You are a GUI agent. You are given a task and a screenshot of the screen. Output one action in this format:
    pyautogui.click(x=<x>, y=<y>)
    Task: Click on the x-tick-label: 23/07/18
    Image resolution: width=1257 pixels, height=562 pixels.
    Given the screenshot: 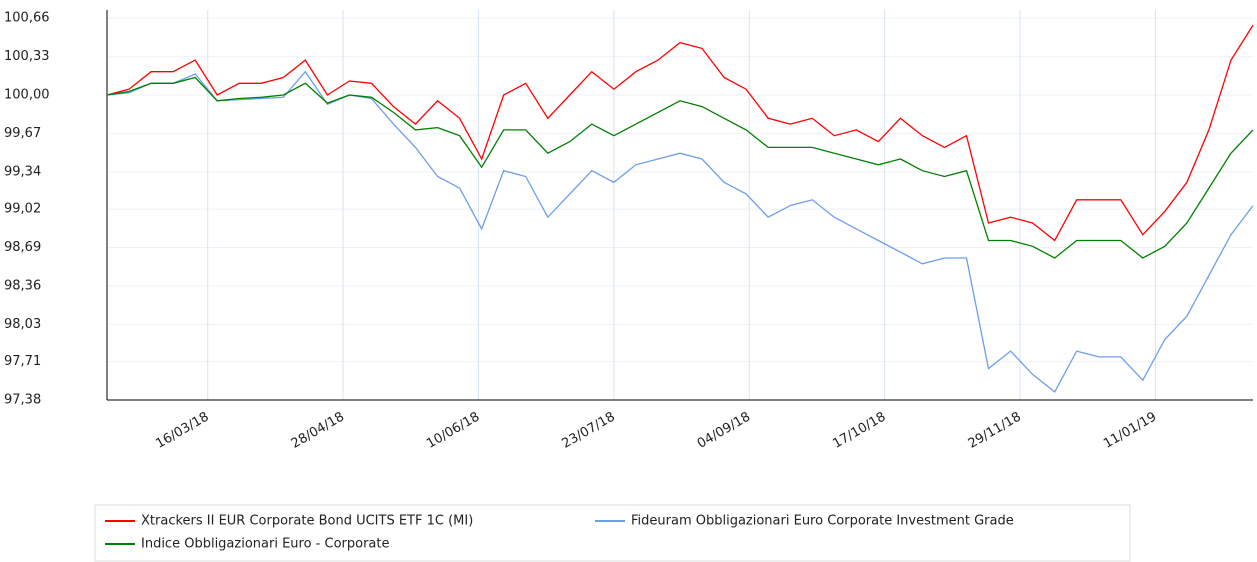 What is the action you would take?
    pyautogui.click(x=589, y=431)
    